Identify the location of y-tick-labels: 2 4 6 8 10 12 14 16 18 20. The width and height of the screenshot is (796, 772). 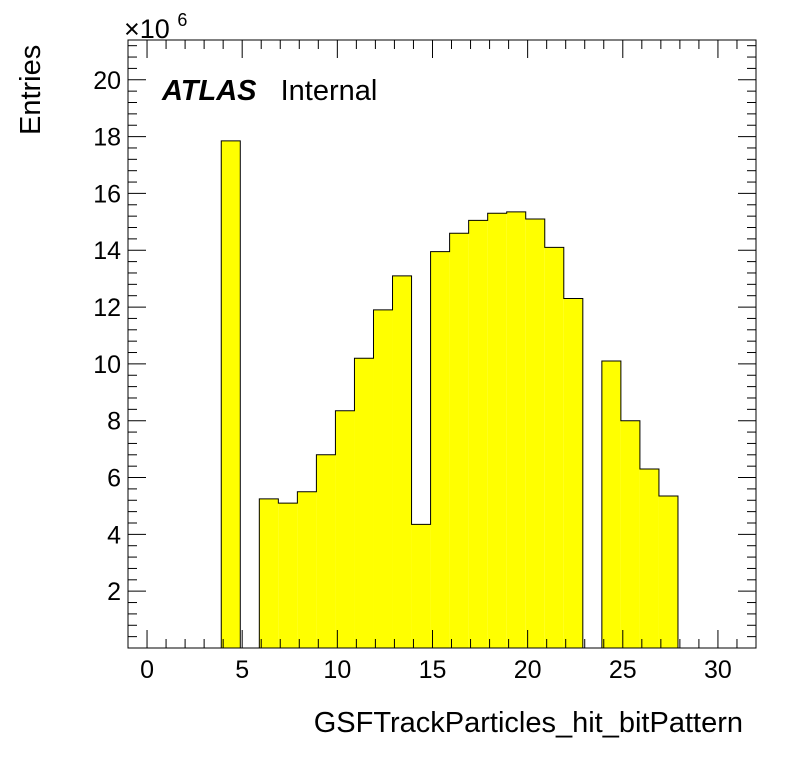
(107, 336).